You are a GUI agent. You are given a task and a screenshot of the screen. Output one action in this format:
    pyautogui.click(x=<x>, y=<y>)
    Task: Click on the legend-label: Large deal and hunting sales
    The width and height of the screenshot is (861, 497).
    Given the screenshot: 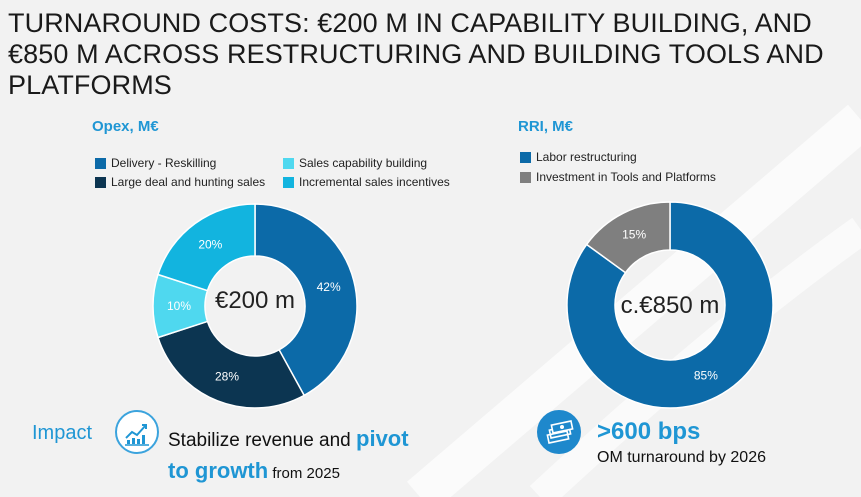 What is the action you would take?
    pyautogui.click(x=188, y=182)
    